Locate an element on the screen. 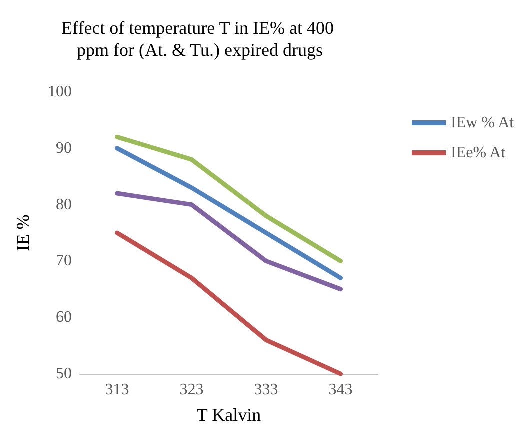 Image resolution: width=528 pixels, height=436 pixels. chart-title: Effect of temperature T in IE% at 400 ppm for (At. & Tu.) expired drugs is located at coordinates (200, 39).